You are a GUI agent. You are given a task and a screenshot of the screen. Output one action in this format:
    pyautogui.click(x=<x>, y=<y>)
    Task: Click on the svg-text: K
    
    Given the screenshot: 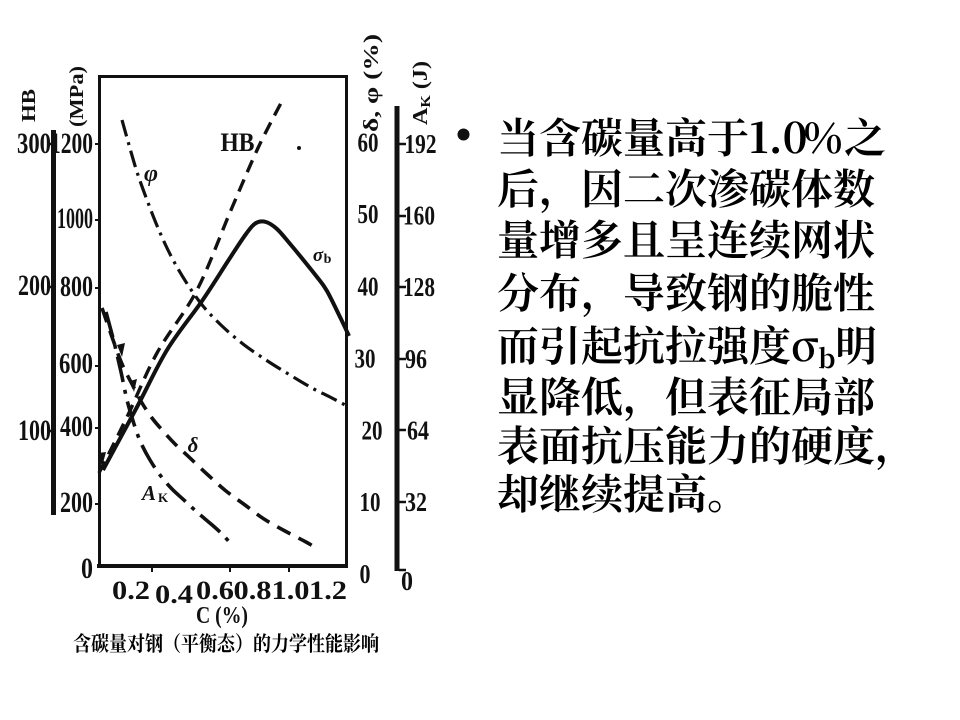 What is the action you would take?
    pyautogui.click(x=163, y=497)
    